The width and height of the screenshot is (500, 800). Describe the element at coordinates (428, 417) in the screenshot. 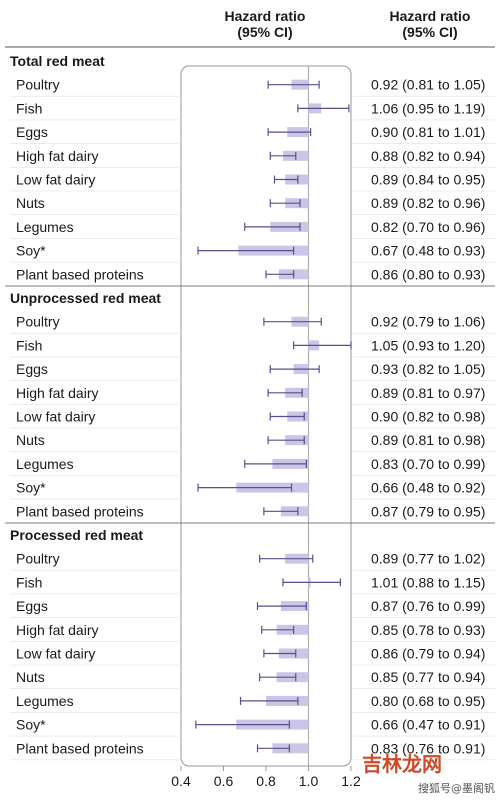

I see `hr-value-label: 0.90 (0.82 to 0.98)` at that location.